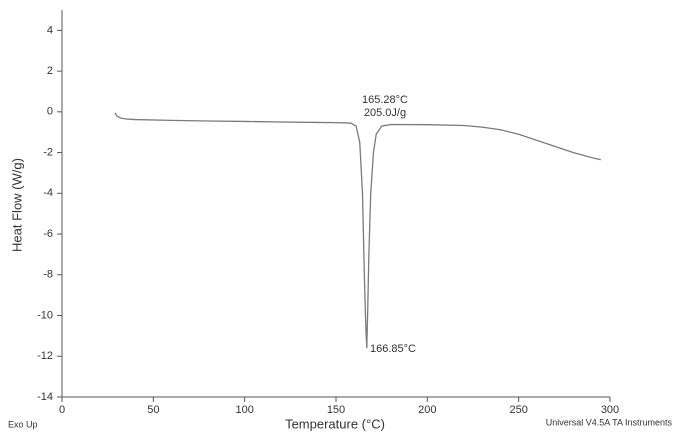 This screenshot has width=680, height=444. I want to click on x-tick-label: 250, so click(518, 410).